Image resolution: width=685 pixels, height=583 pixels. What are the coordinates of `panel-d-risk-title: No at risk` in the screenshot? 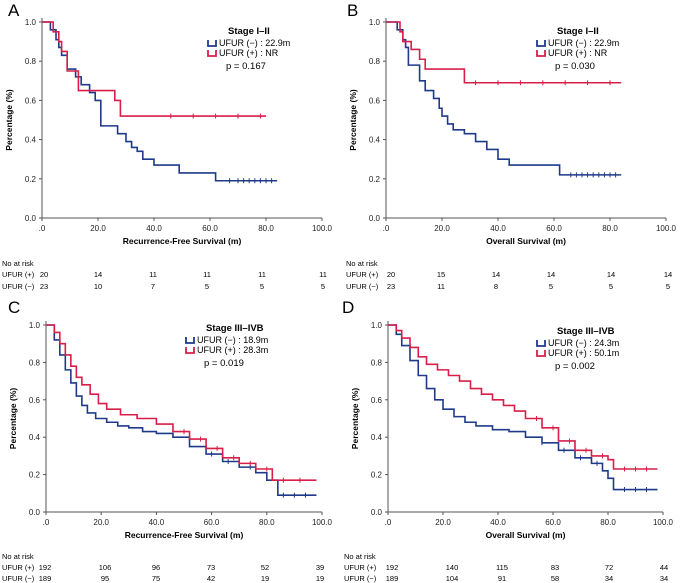 It's located at (360, 556).